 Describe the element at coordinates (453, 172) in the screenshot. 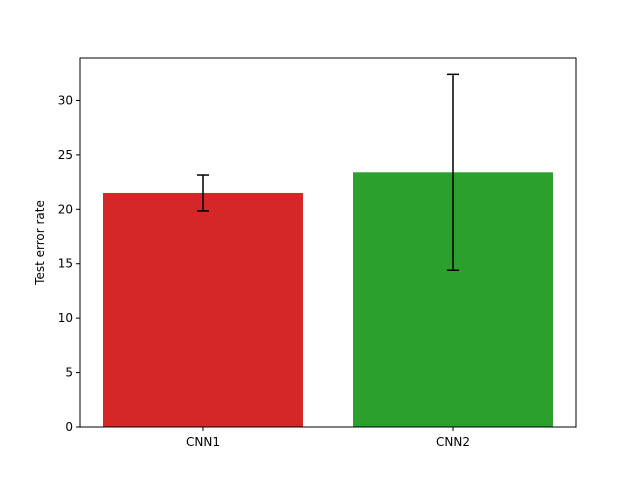

I see `error-bar-cnn2` at that location.